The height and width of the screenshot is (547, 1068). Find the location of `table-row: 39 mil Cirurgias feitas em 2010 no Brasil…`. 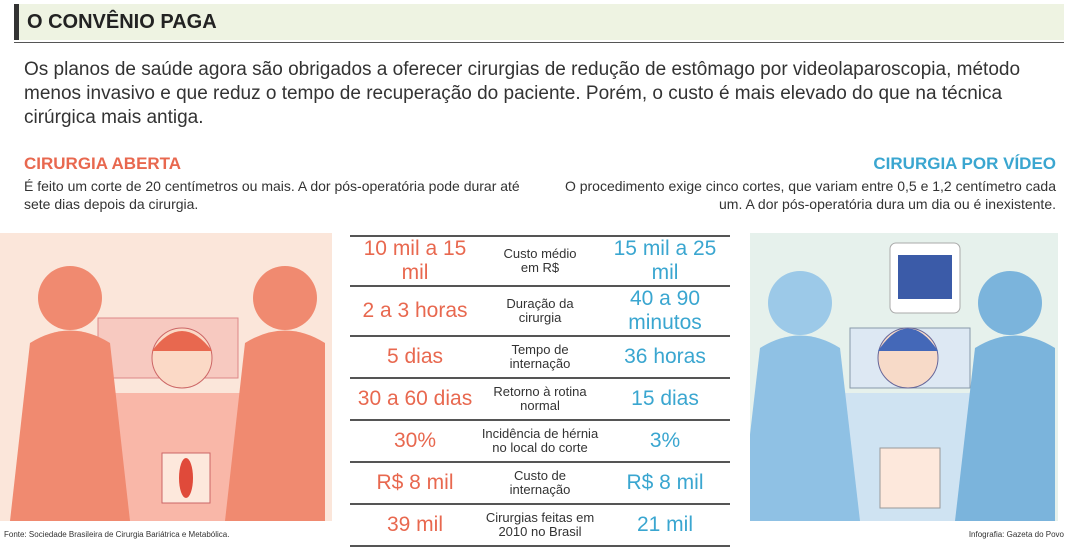

table-row: 39 mil Cirurgias feitas em 2010 no Brasil… is located at coordinates (540, 525).